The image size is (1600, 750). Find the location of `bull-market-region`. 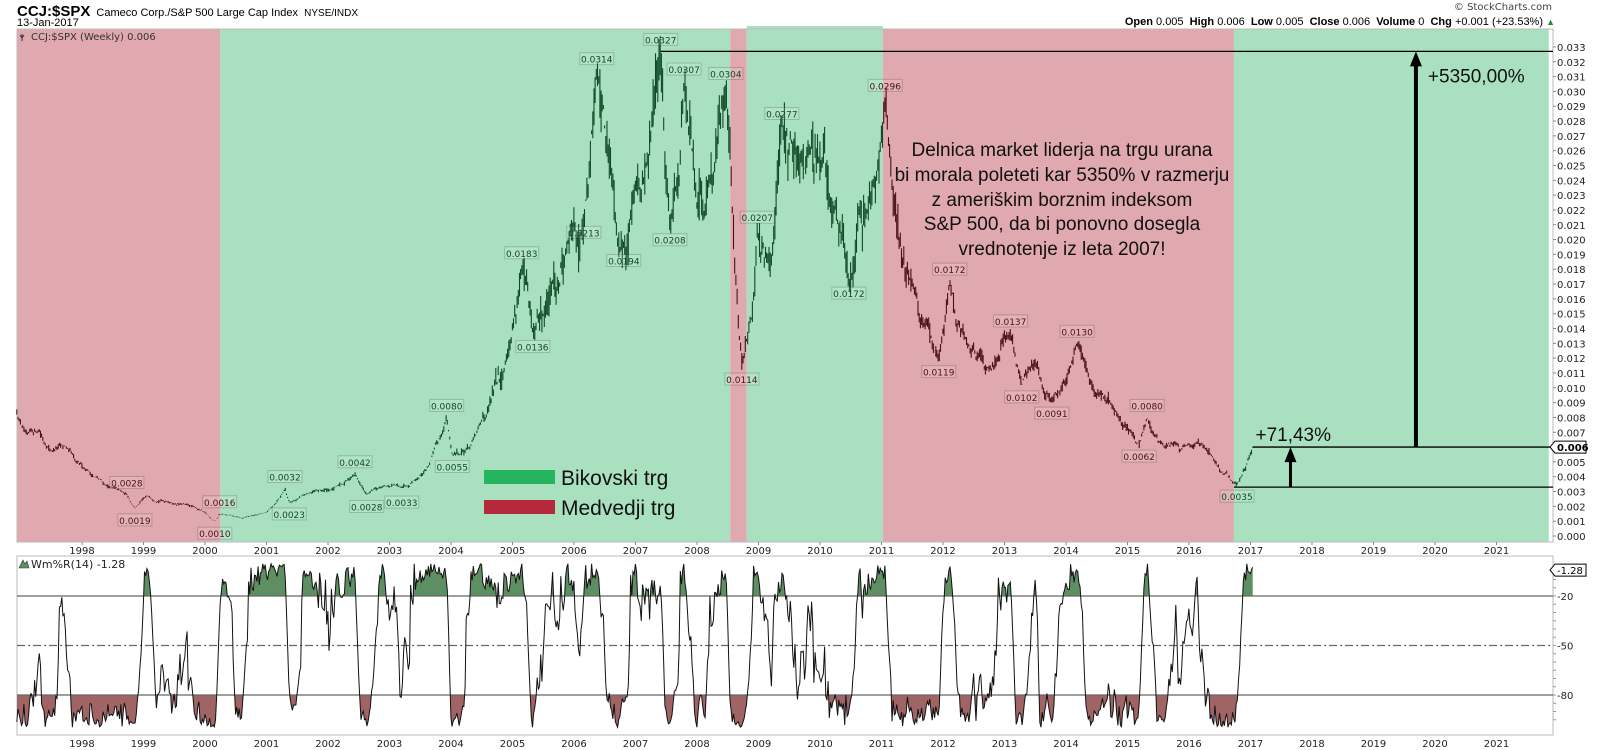

bull-market-region is located at coordinates (1391, 285).